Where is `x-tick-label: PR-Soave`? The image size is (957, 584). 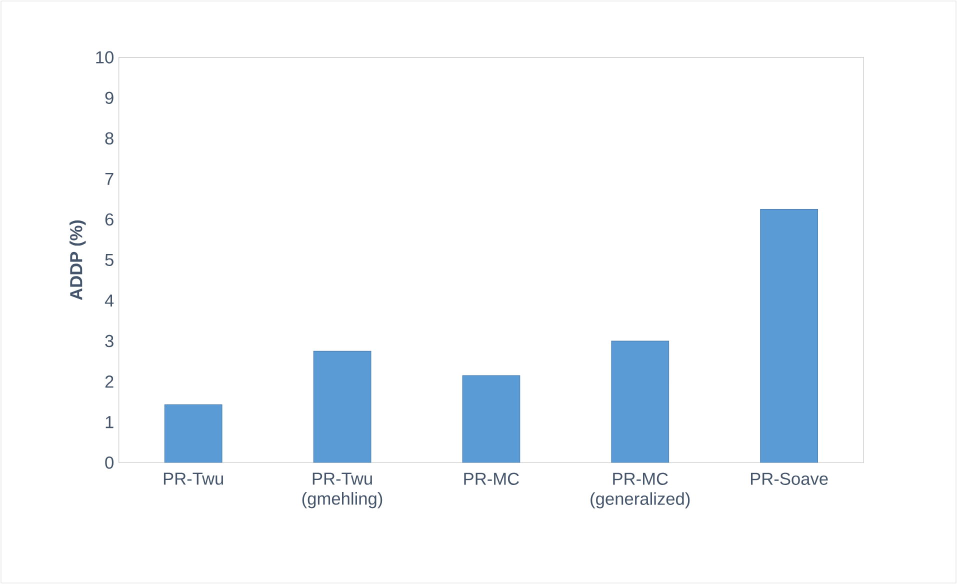 x-tick-label: PR-Soave is located at coordinates (789, 478).